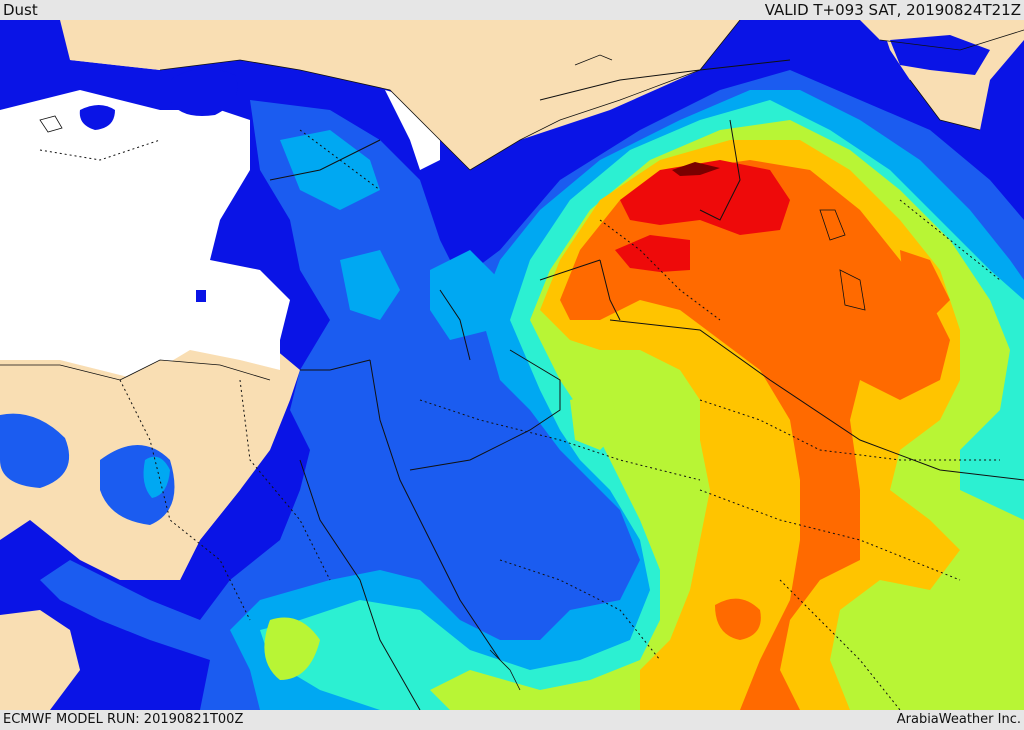 This screenshot has height=730, width=1024. What do you see at coordinates (370, 285) in the screenshot?
I see `dust-level-3-mid` at bounding box center [370, 285].